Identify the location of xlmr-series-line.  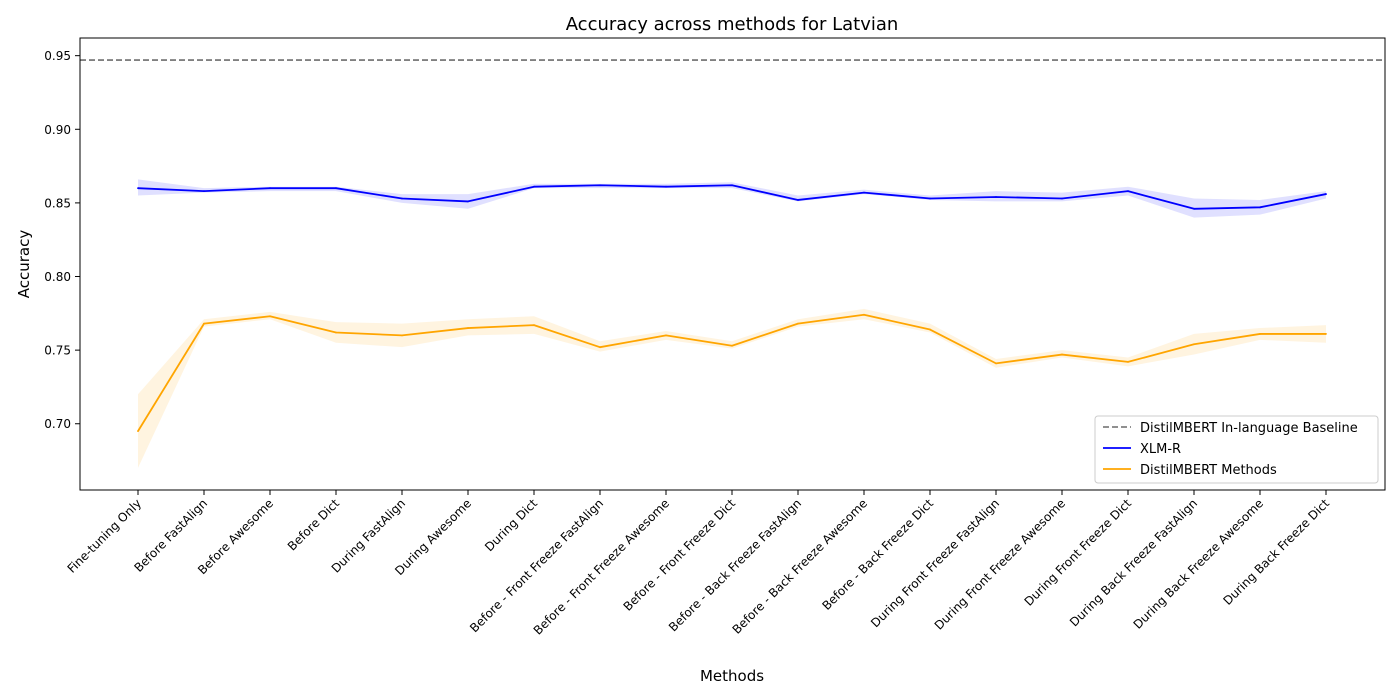
(732, 197).